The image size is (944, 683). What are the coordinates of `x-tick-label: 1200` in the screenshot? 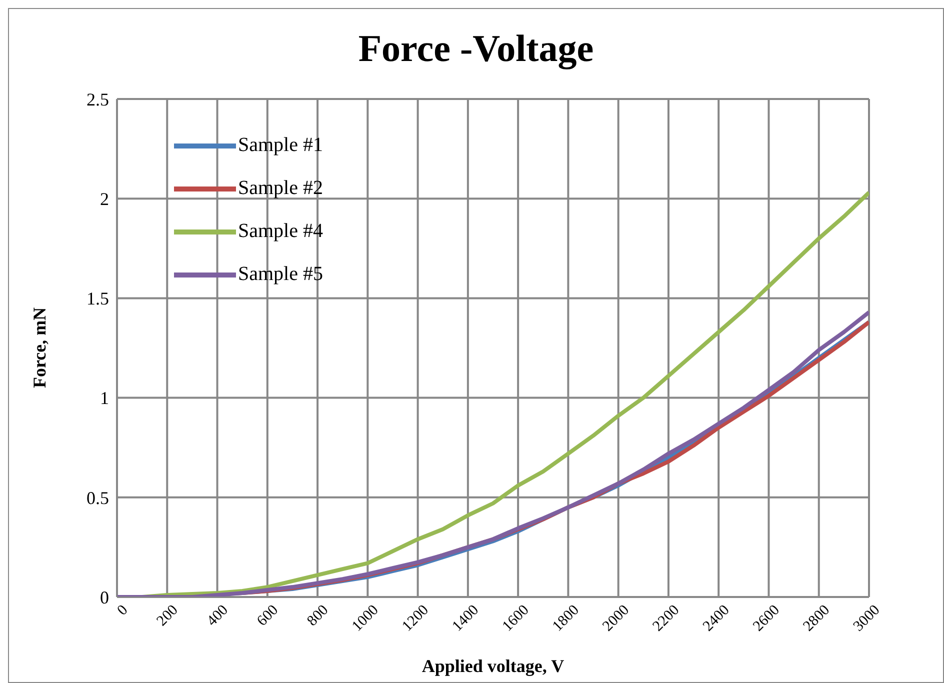 It's located at (415, 618).